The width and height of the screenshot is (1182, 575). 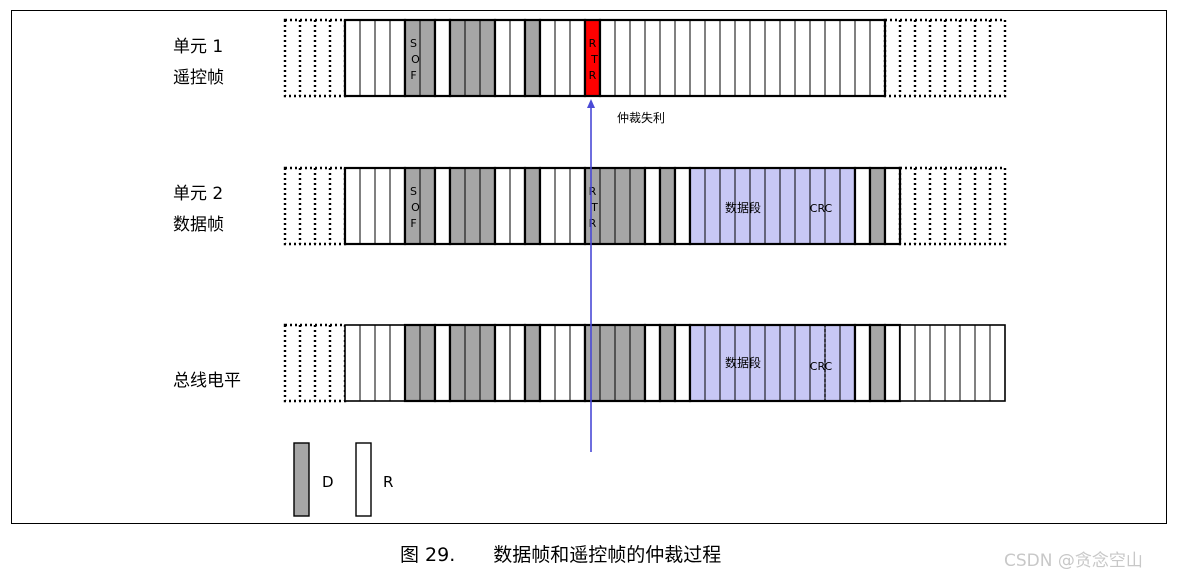 What do you see at coordinates (301, 479) in the screenshot?
I see `legend-dominant-swatch` at bounding box center [301, 479].